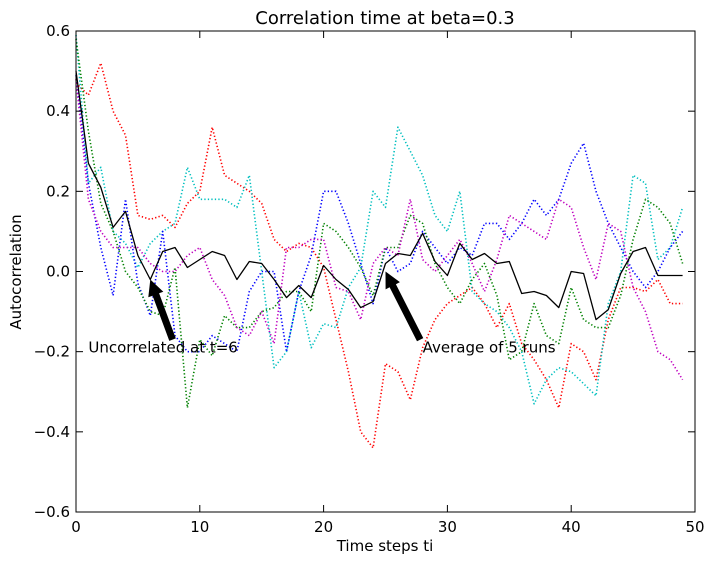  What do you see at coordinates (162, 348) in the screenshot?
I see `annotation-label-1: Uncorrelated at t=6` at bounding box center [162, 348].